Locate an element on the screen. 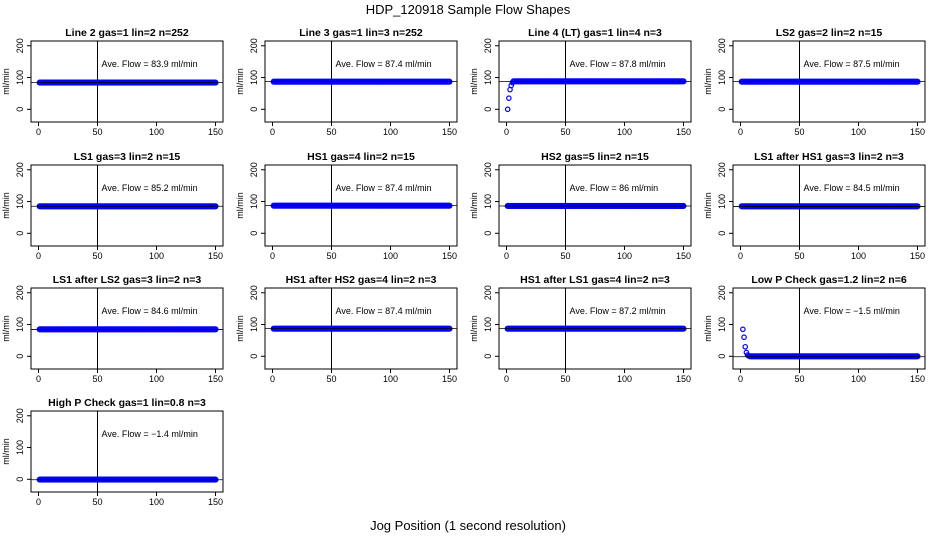 Image resolution: width=936 pixels, height=540 pixels. panel-title: Low P Check gas=1.2 lin=2 n=6 is located at coordinates (828, 280).